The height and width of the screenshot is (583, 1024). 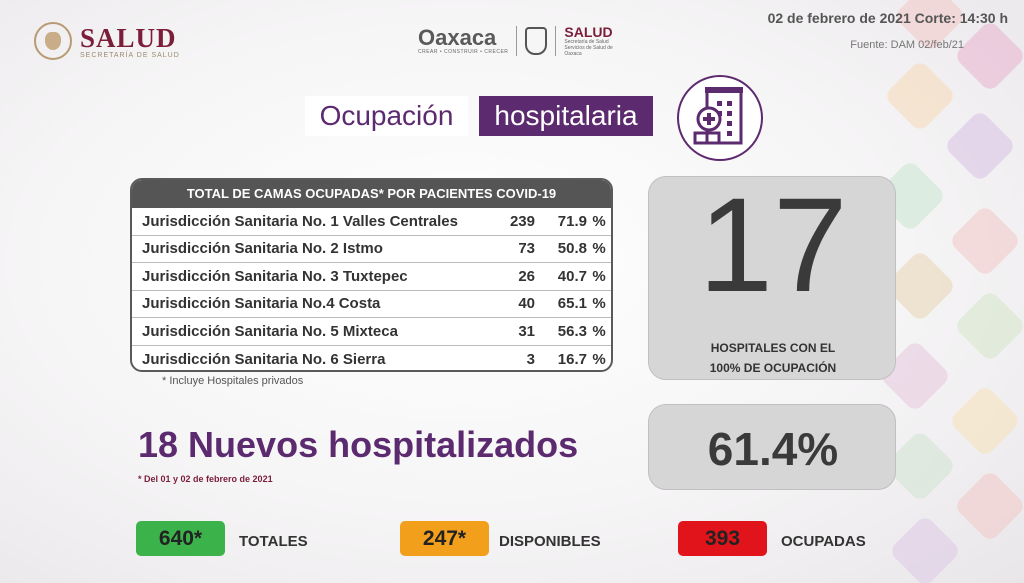 I want to click on occupied-beds-label: OCUPADAS, so click(x=823, y=541).